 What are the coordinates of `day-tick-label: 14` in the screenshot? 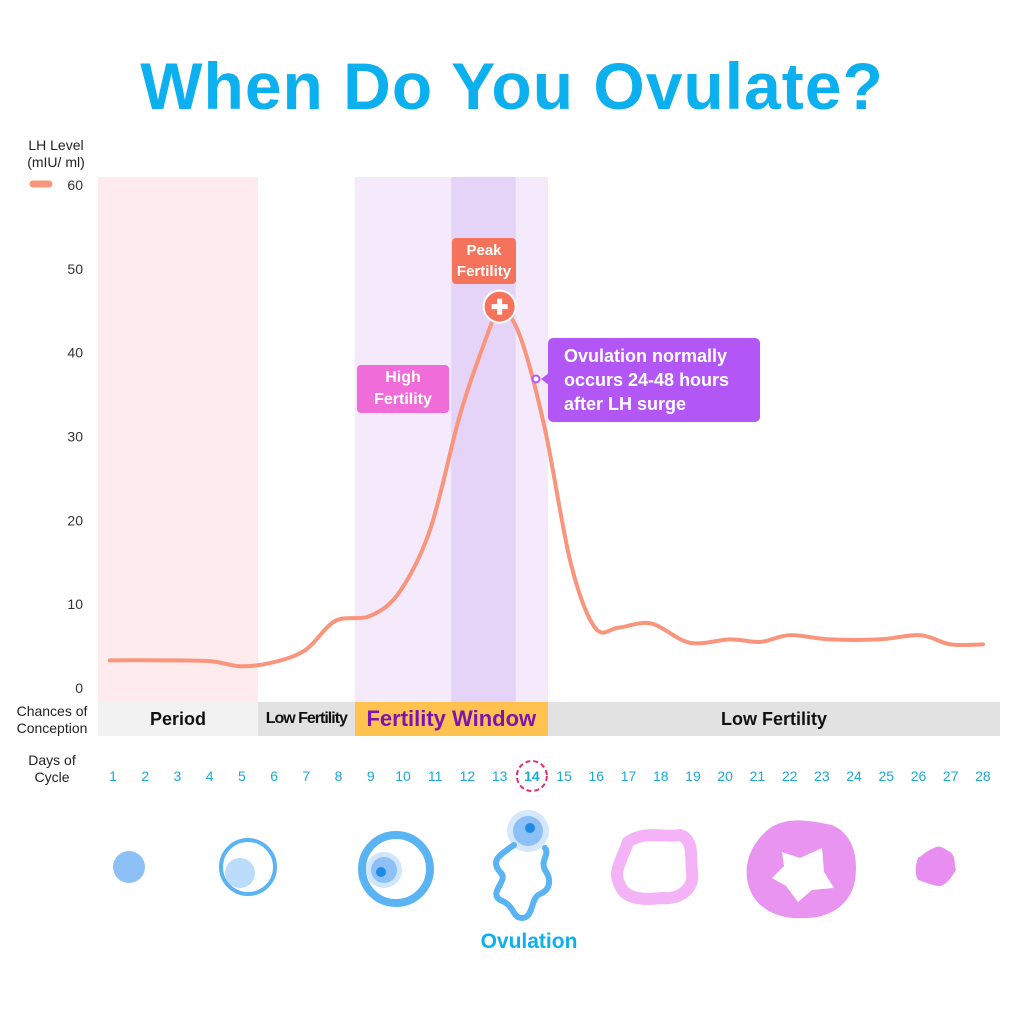 It's located at (532, 776).